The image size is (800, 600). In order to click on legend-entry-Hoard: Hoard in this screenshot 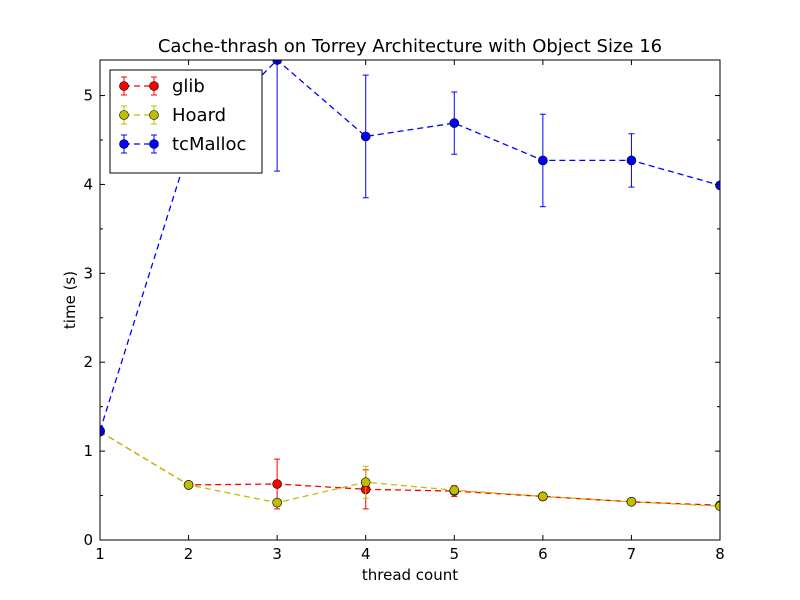, I will do `click(172, 115)`.